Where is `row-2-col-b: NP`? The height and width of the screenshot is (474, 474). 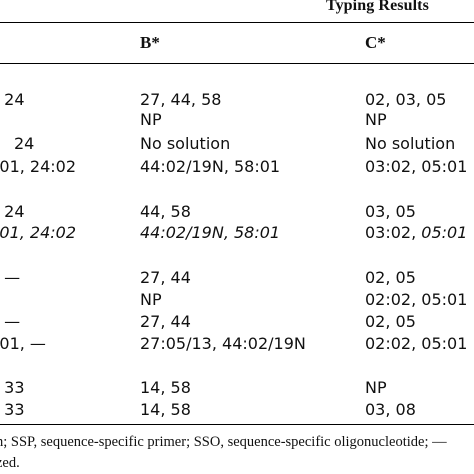
row-2-col-b: NP is located at coordinates (151, 119).